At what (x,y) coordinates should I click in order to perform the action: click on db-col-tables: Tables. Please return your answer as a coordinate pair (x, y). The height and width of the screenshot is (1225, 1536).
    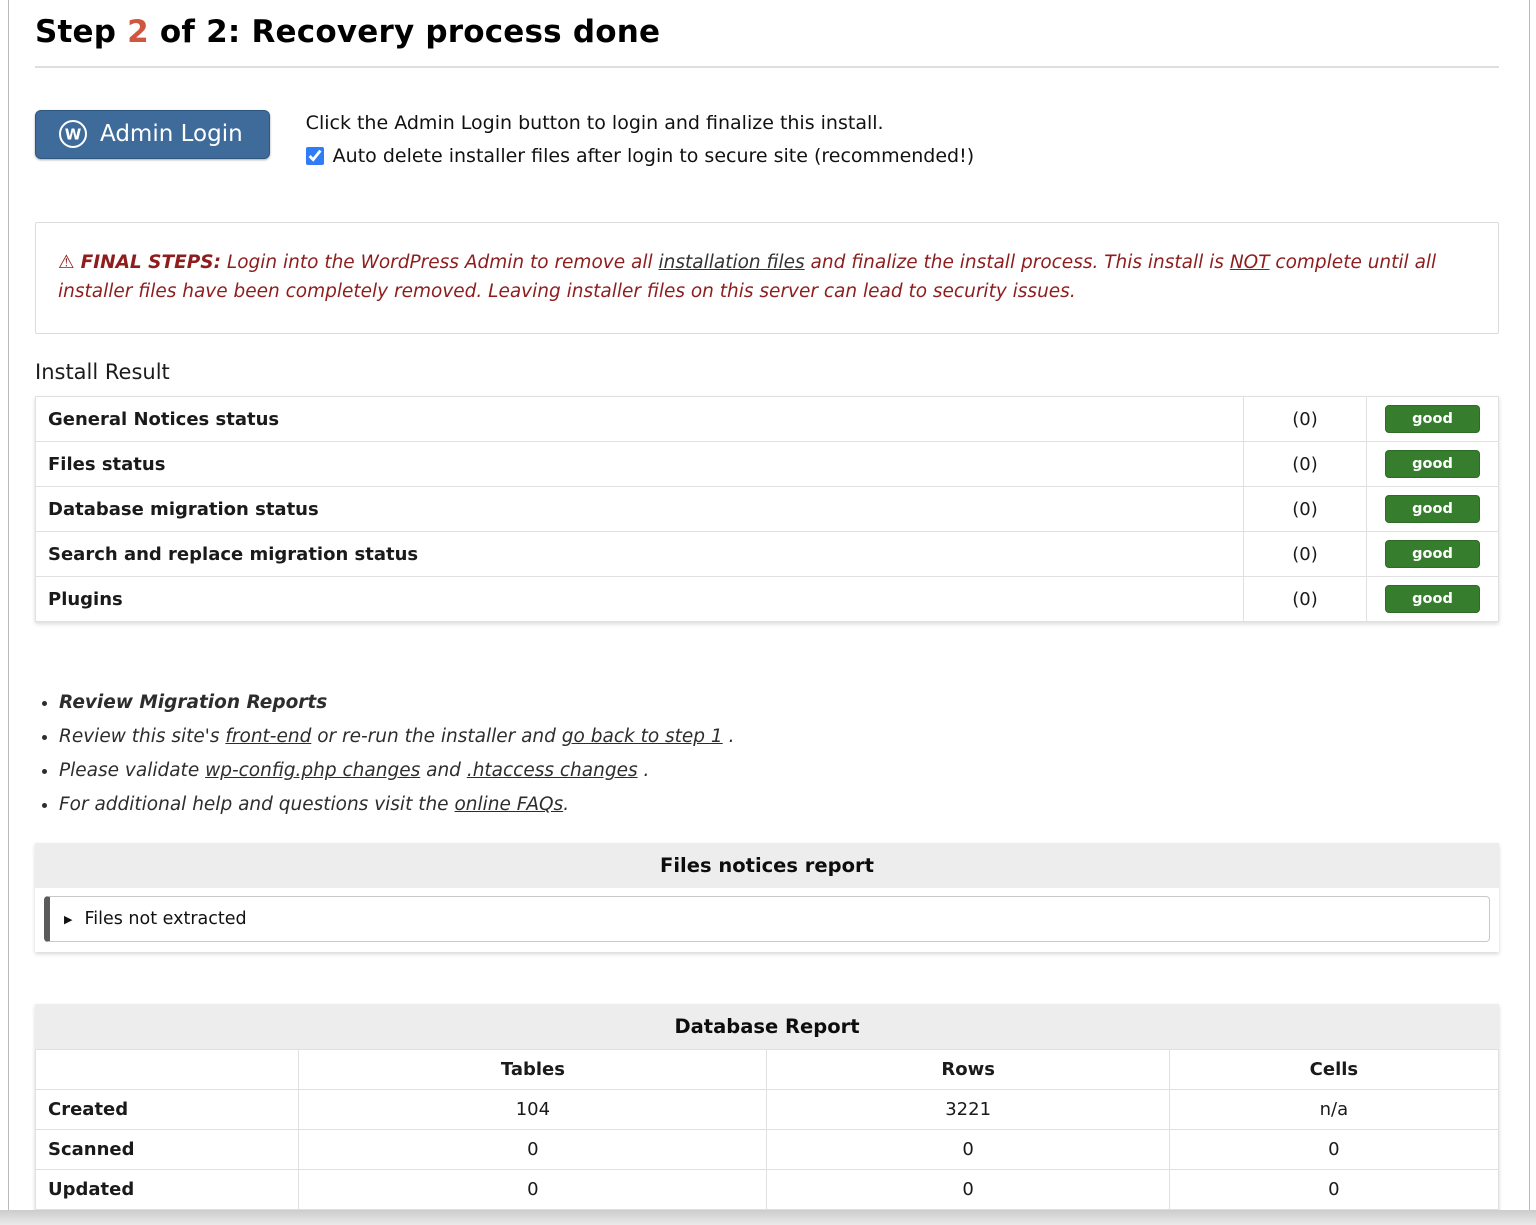
    Looking at the image, I should click on (533, 1070).